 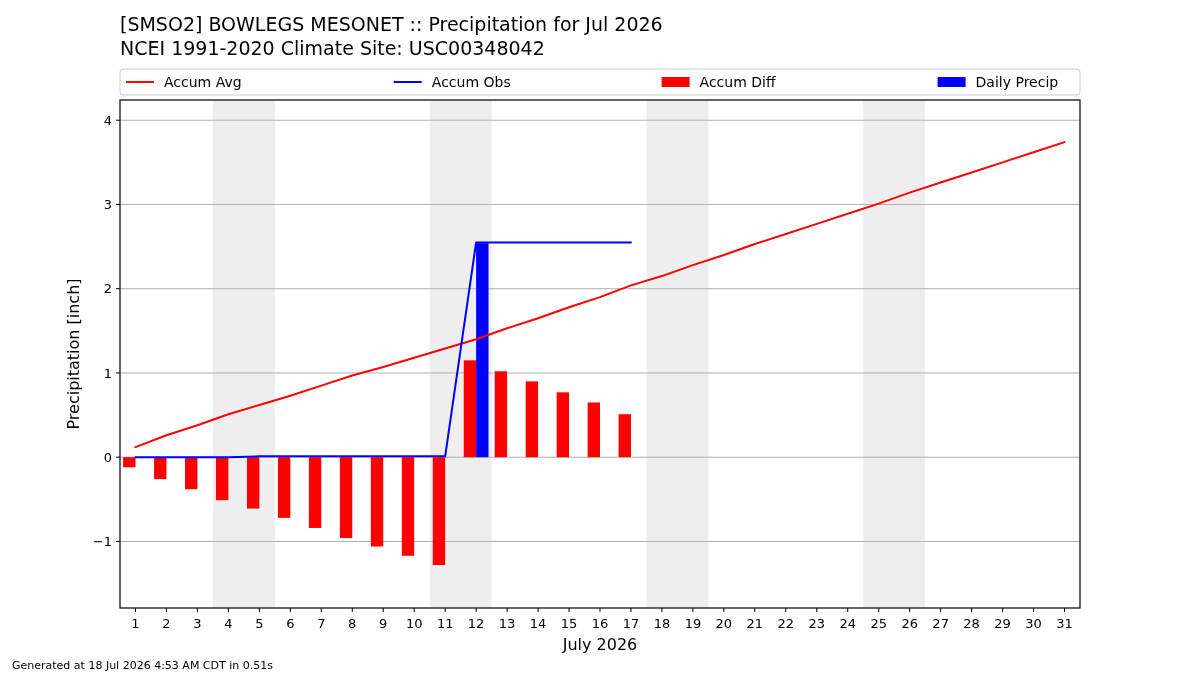 What do you see at coordinates (107, 373) in the screenshot?
I see `y-tick-label: 1` at bounding box center [107, 373].